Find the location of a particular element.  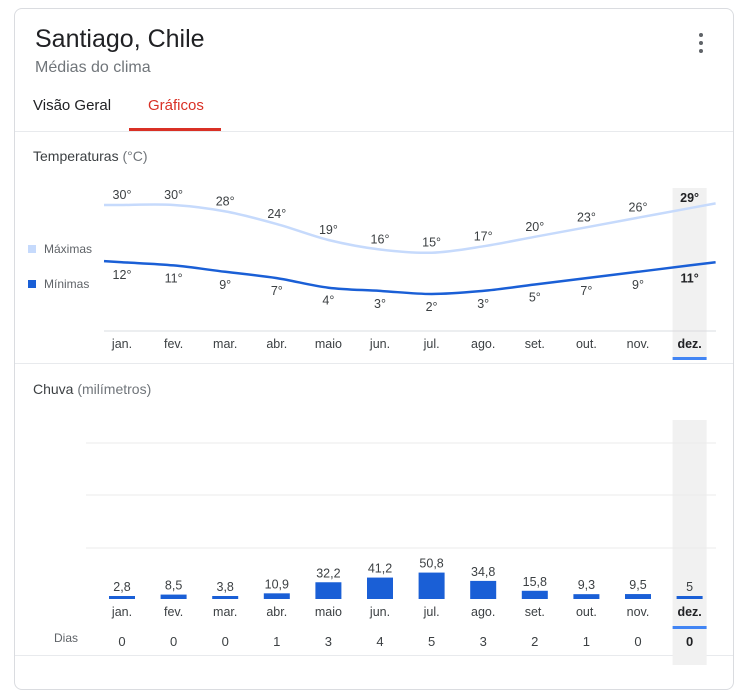

location-subtitle: Médias do clima is located at coordinates (93, 67).